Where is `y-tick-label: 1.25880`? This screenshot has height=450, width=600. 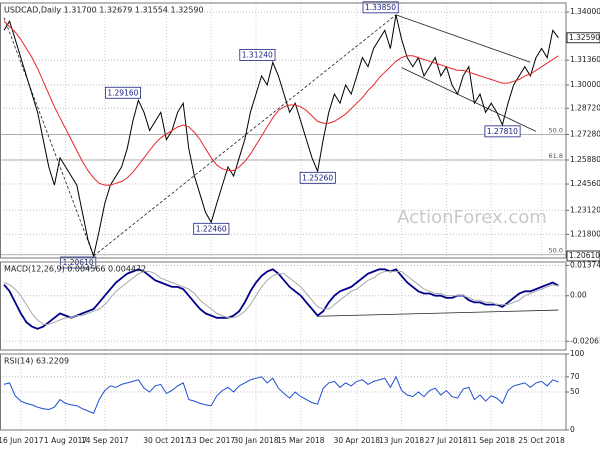 y-tick-label: 1.25880 is located at coordinates (585, 159).